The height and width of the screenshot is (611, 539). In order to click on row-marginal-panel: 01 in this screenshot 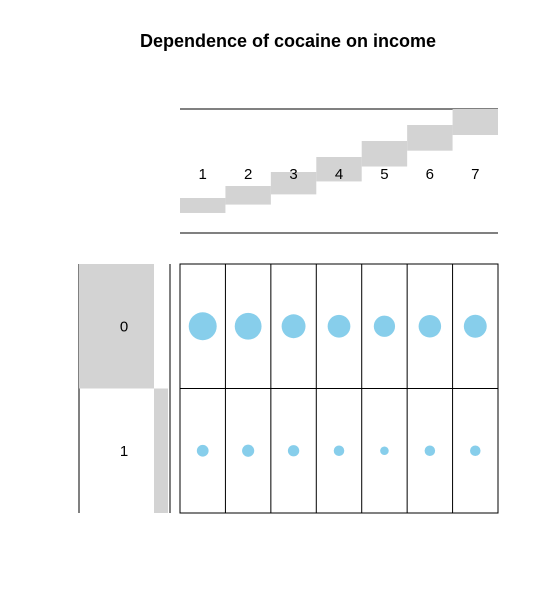, I will do `click(124, 388)`.